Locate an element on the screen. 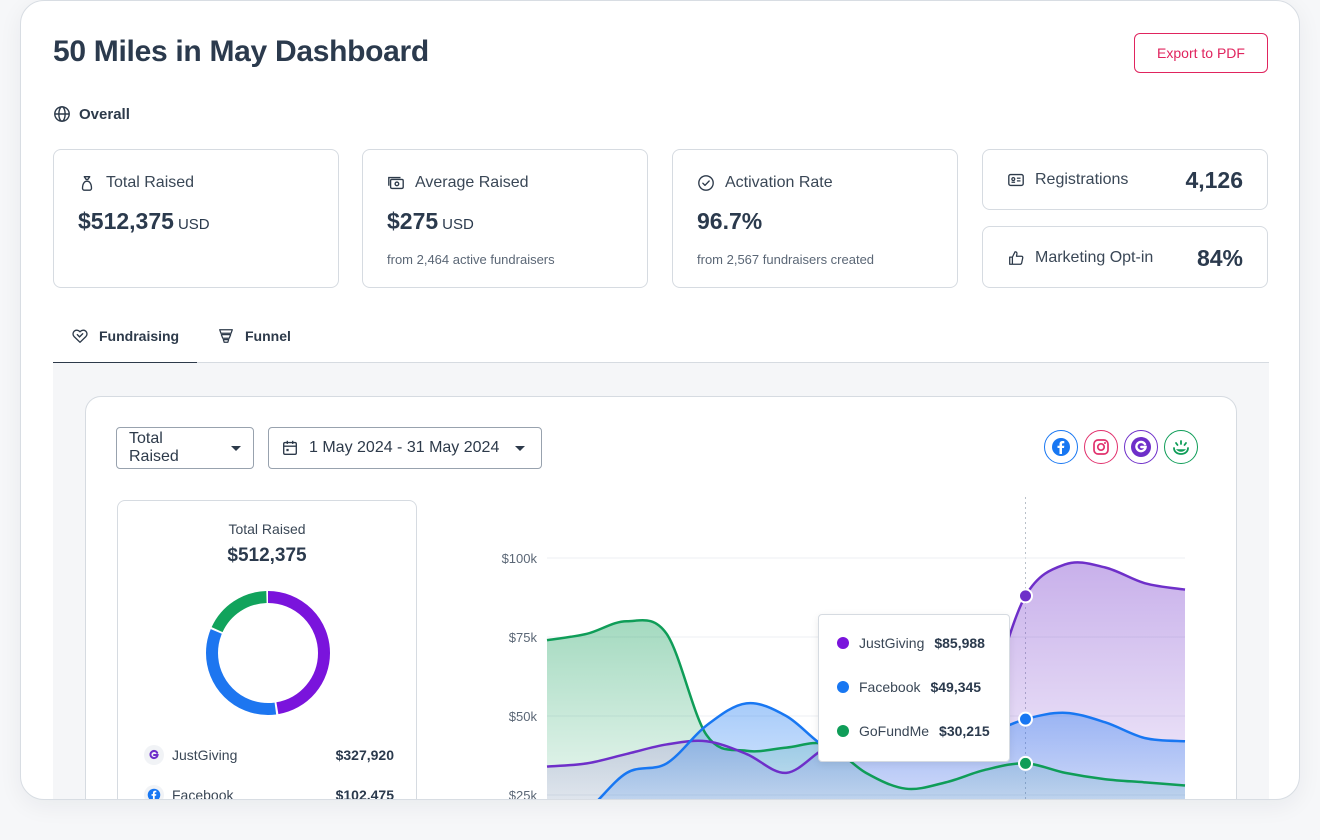 This screenshot has width=1320, height=840. total-raised-label: Total Raised is located at coordinates (150, 182).